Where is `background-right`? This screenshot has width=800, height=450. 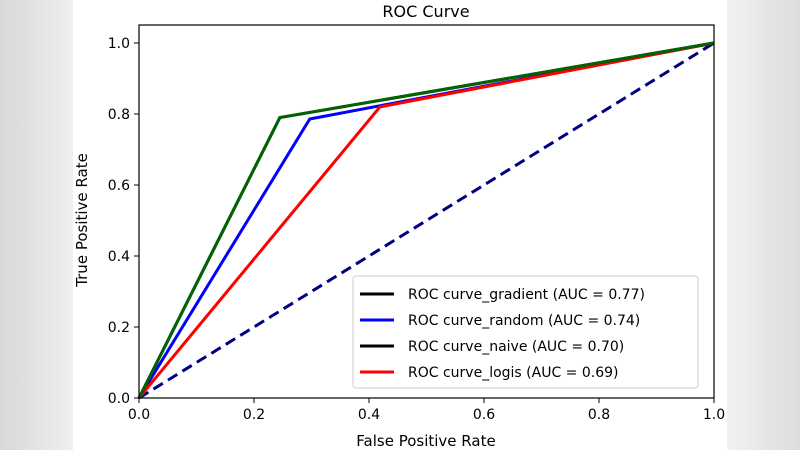
background-right is located at coordinates (763, 225).